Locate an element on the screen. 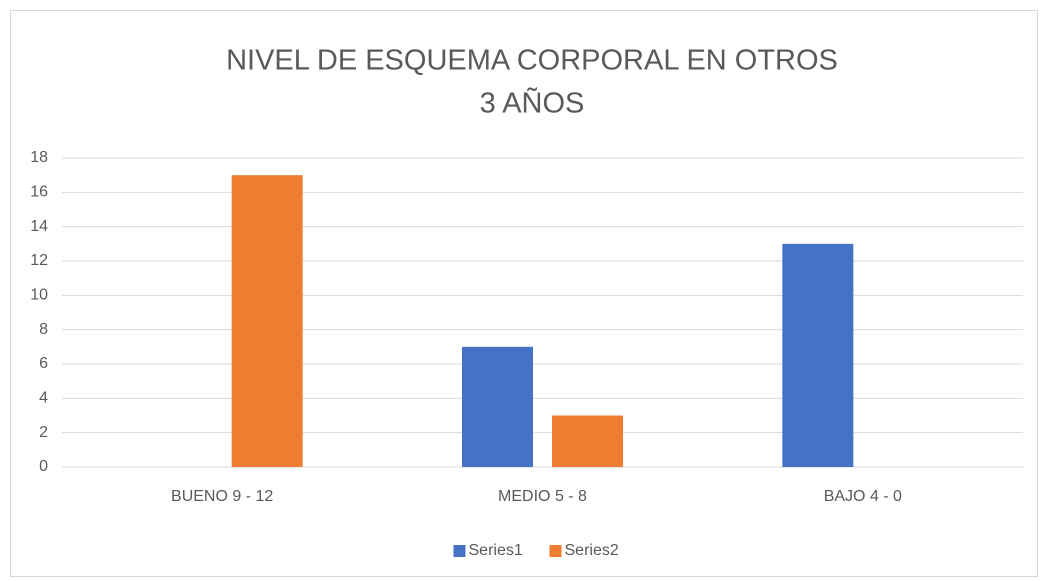 The width and height of the screenshot is (1043, 581). chart-title: 3 AÑOS is located at coordinates (532, 103).